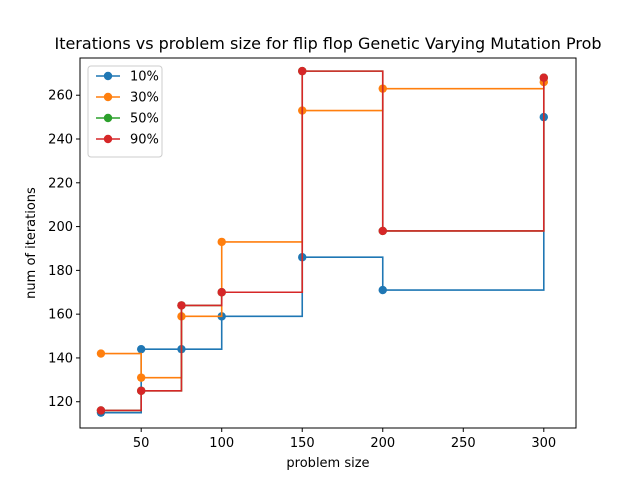 This screenshot has width=640, height=480. I want to click on y-tick-label: 120, so click(60, 402).